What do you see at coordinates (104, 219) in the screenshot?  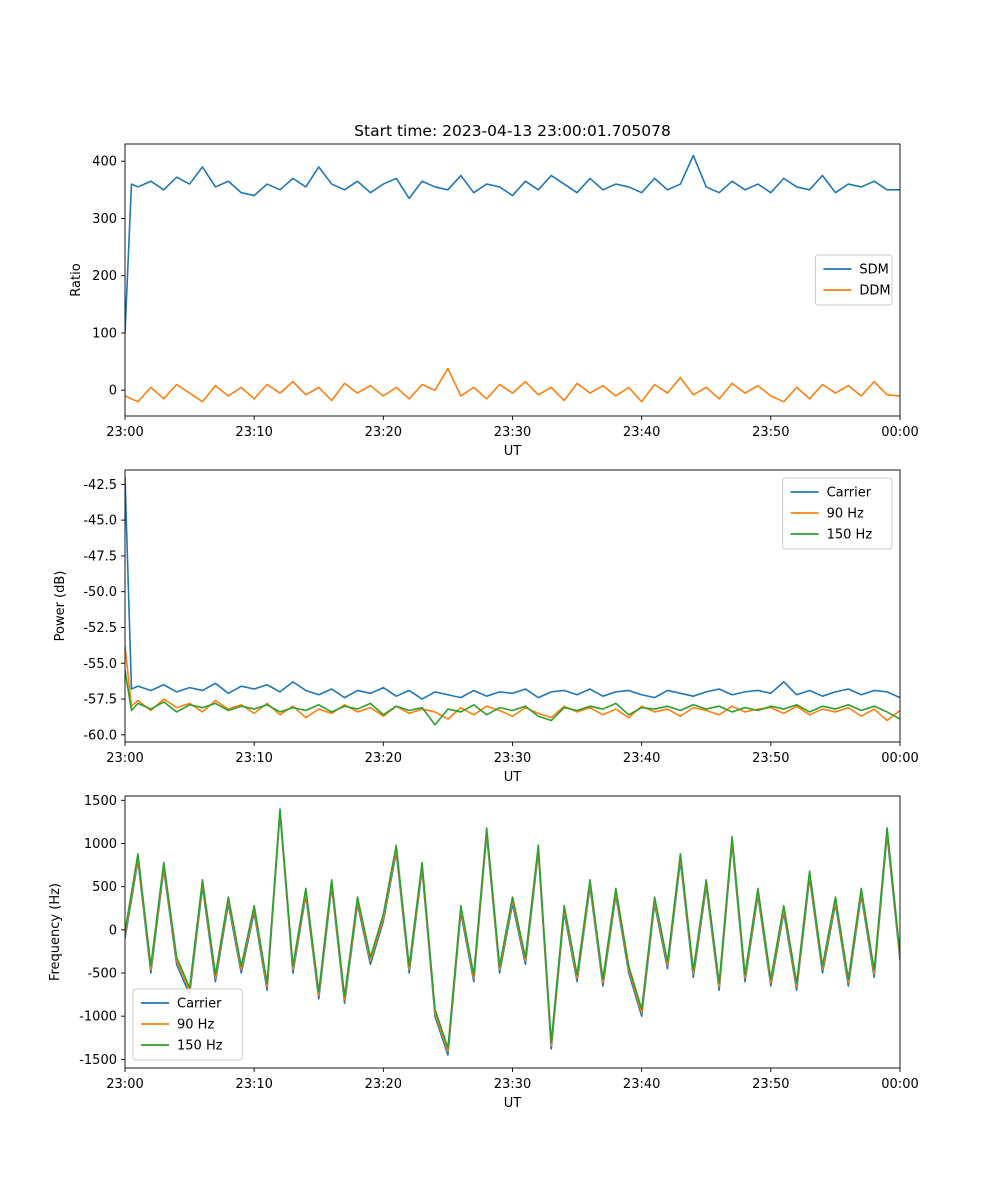 I see `y-tick-label: 300` at bounding box center [104, 219].